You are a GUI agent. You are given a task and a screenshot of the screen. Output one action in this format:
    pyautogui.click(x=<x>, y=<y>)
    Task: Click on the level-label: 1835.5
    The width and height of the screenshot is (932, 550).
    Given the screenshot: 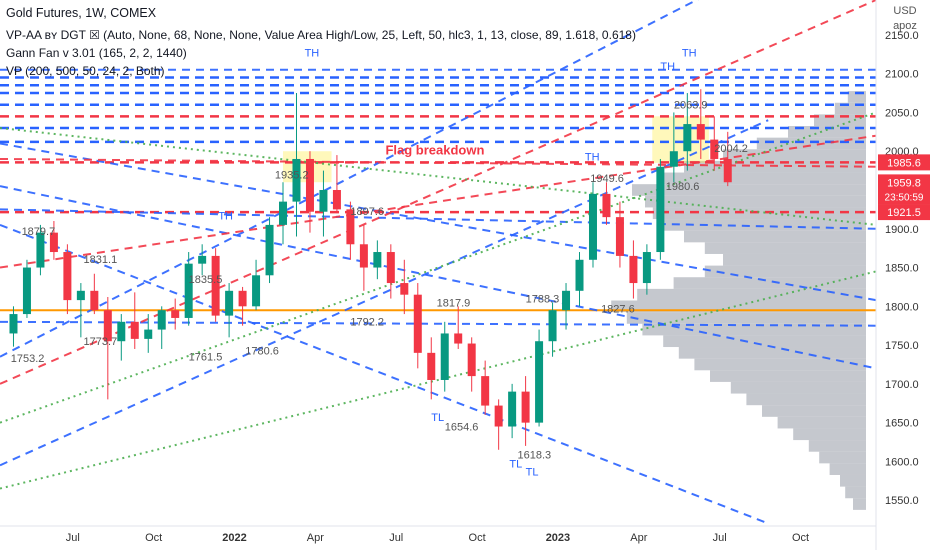 What is the action you would take?
    pyautogui.click(x=206, y=280)
    